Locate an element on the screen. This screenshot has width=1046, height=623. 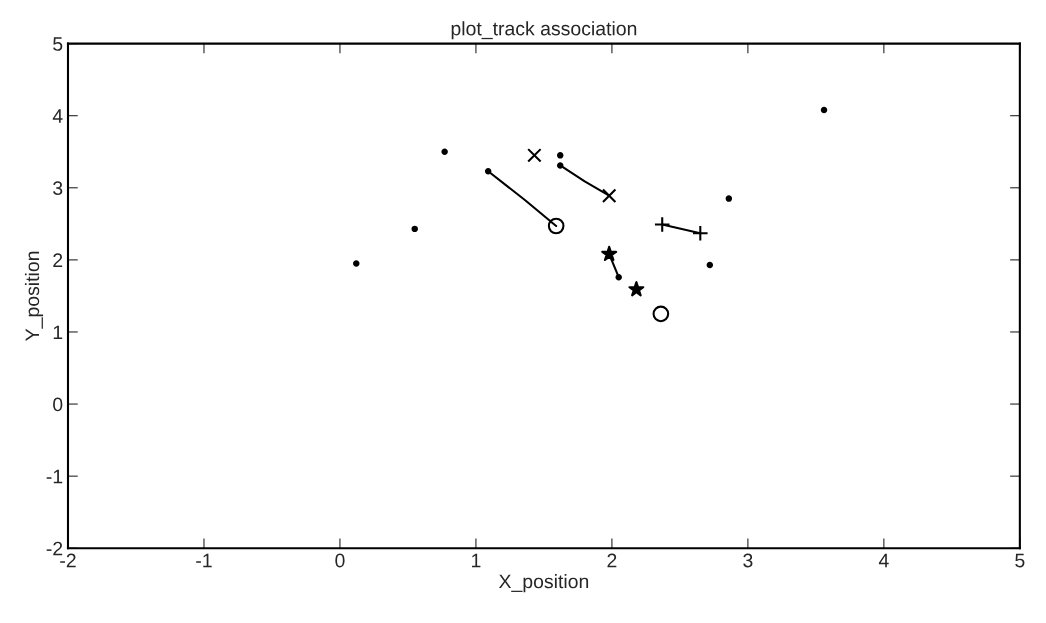
x-tick-label: 4 is located at coordinates (883, 560).